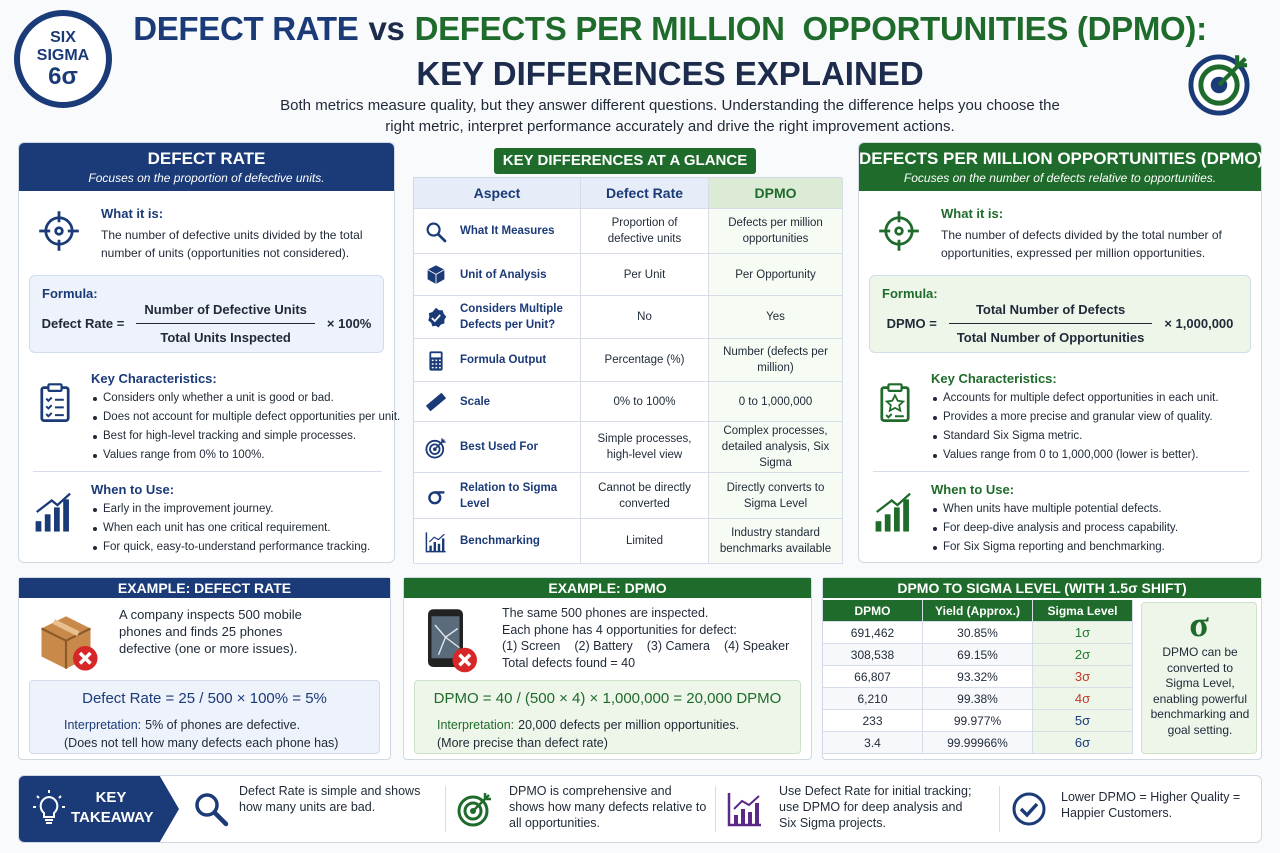 Image resolution: width=1280 pixels, height=853 pixels. Describe the element at coordinates (645, 193) in the screenshot. I see `table-header-cell: Defect Rate` at that location.